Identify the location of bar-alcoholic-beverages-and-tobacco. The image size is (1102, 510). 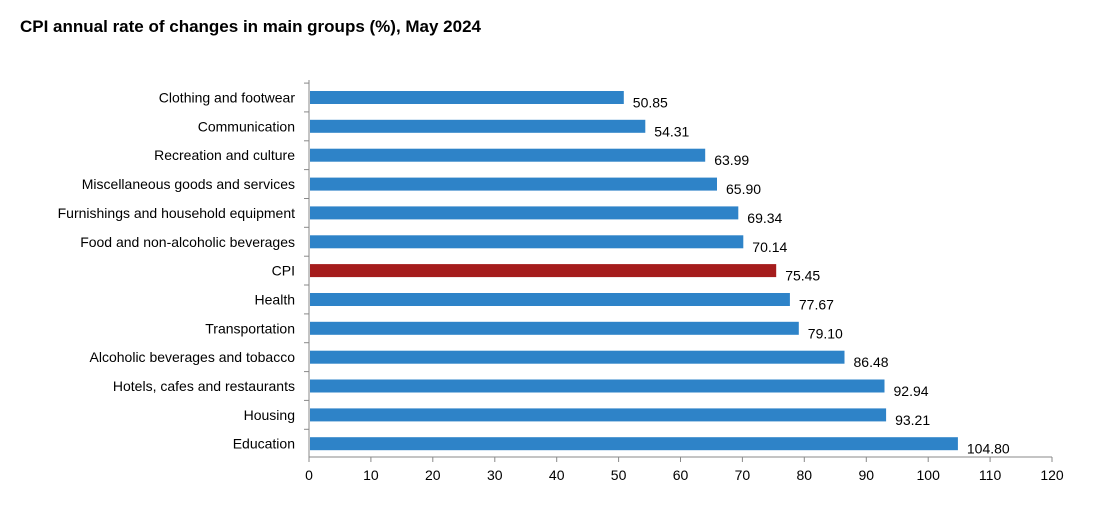
(577, 357).